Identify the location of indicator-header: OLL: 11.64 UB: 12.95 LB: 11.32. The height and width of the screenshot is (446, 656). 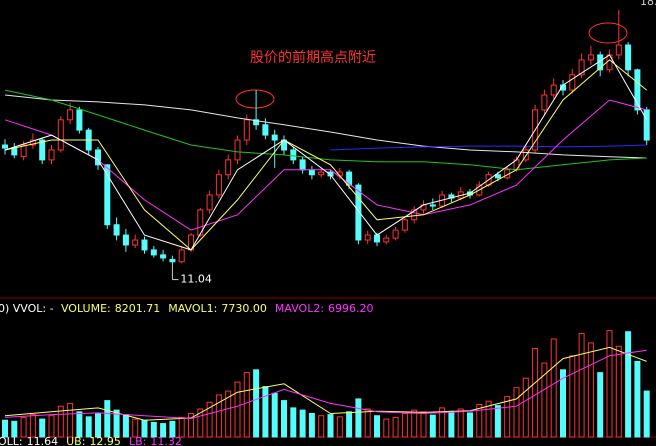
(91, 440).